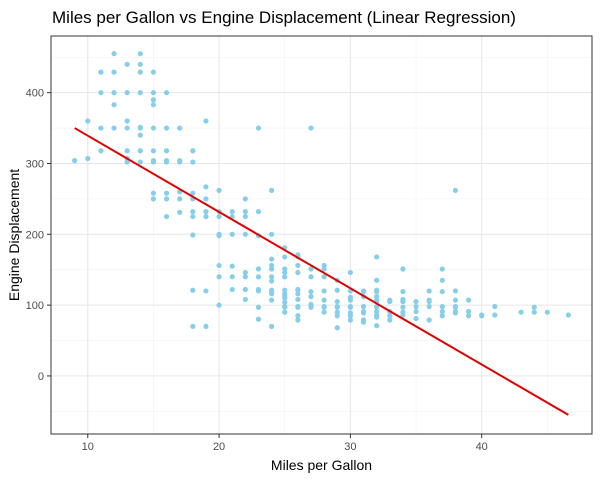  Describe the element at coordinates (14, 235) in the screenshot. I see `y-axis-label: Engine Displacement` at that location.